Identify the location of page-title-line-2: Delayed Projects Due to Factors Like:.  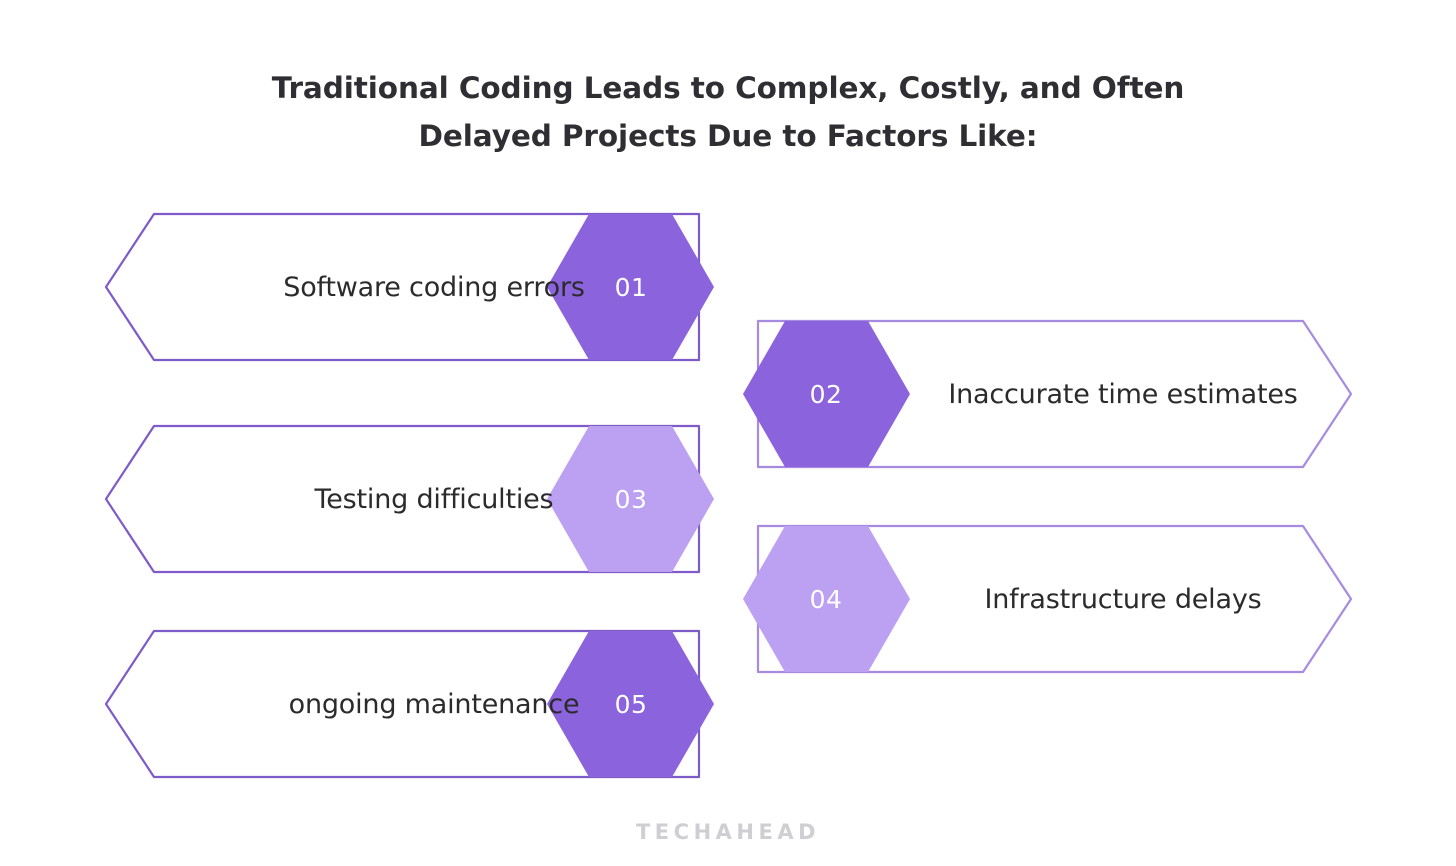
(728, 136).